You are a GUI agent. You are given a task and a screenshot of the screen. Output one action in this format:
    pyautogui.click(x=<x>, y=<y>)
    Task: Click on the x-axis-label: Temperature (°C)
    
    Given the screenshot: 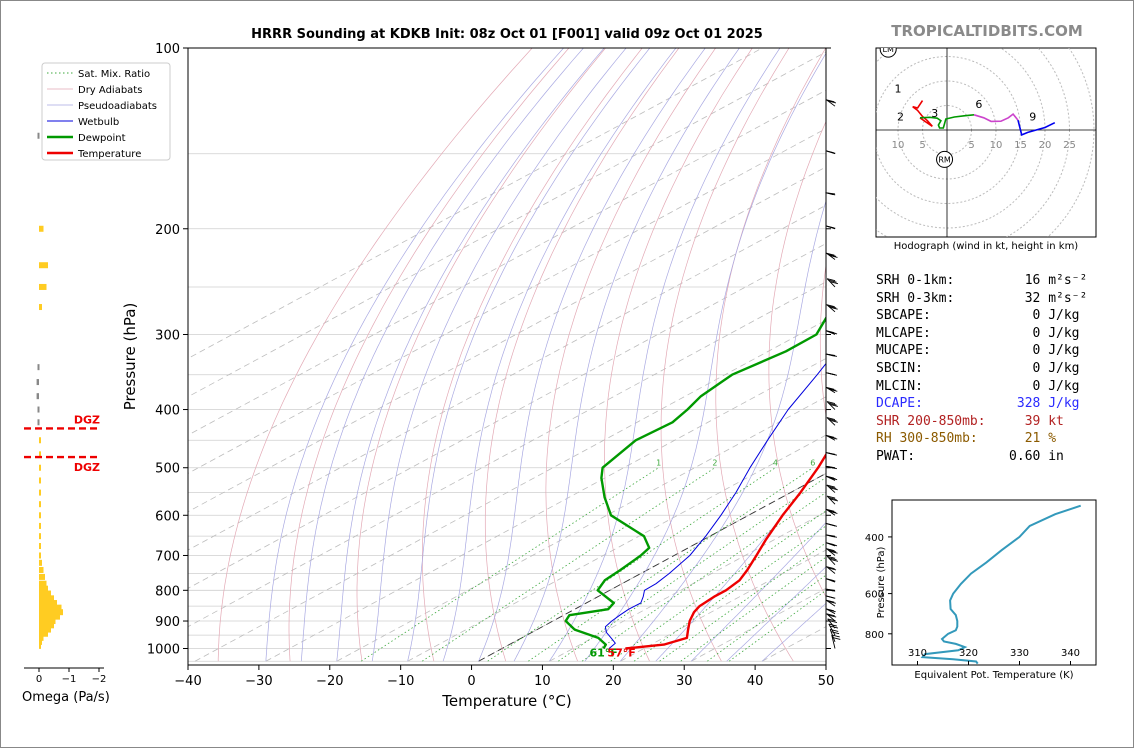 What is the action you would take?
    pyautogui.click(x=506, y=701)
    